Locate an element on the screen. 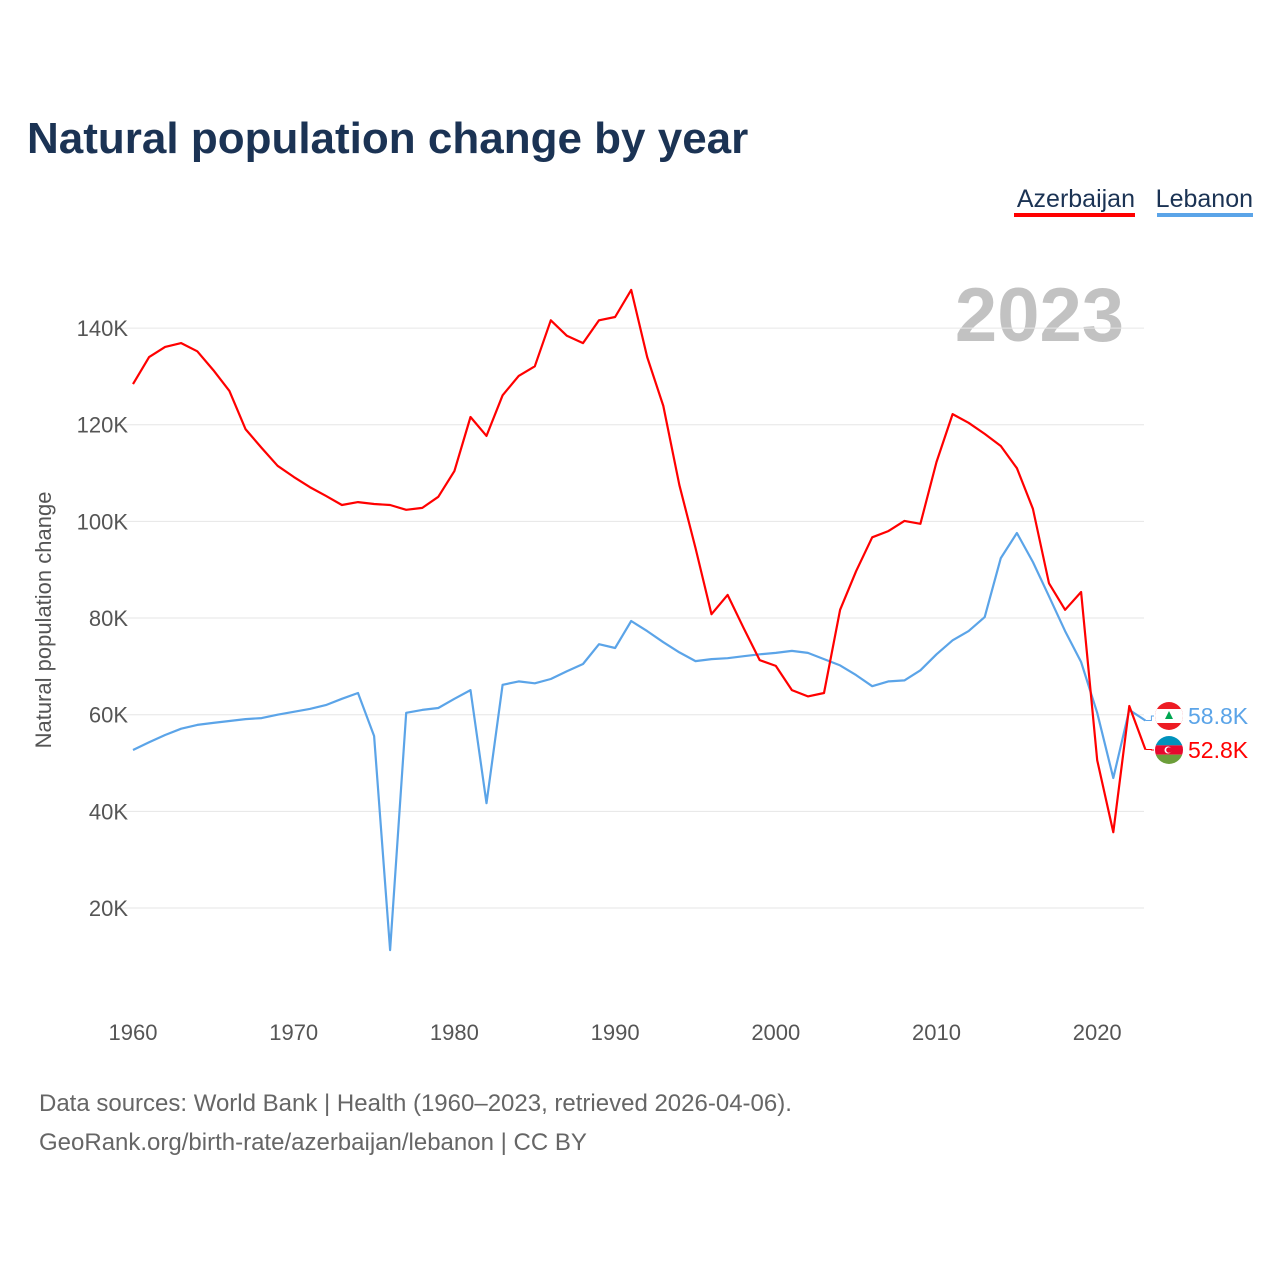 The image size is (1280, 1280). legend-lebanon: Lebanon is located at coordinates (1204, 199).